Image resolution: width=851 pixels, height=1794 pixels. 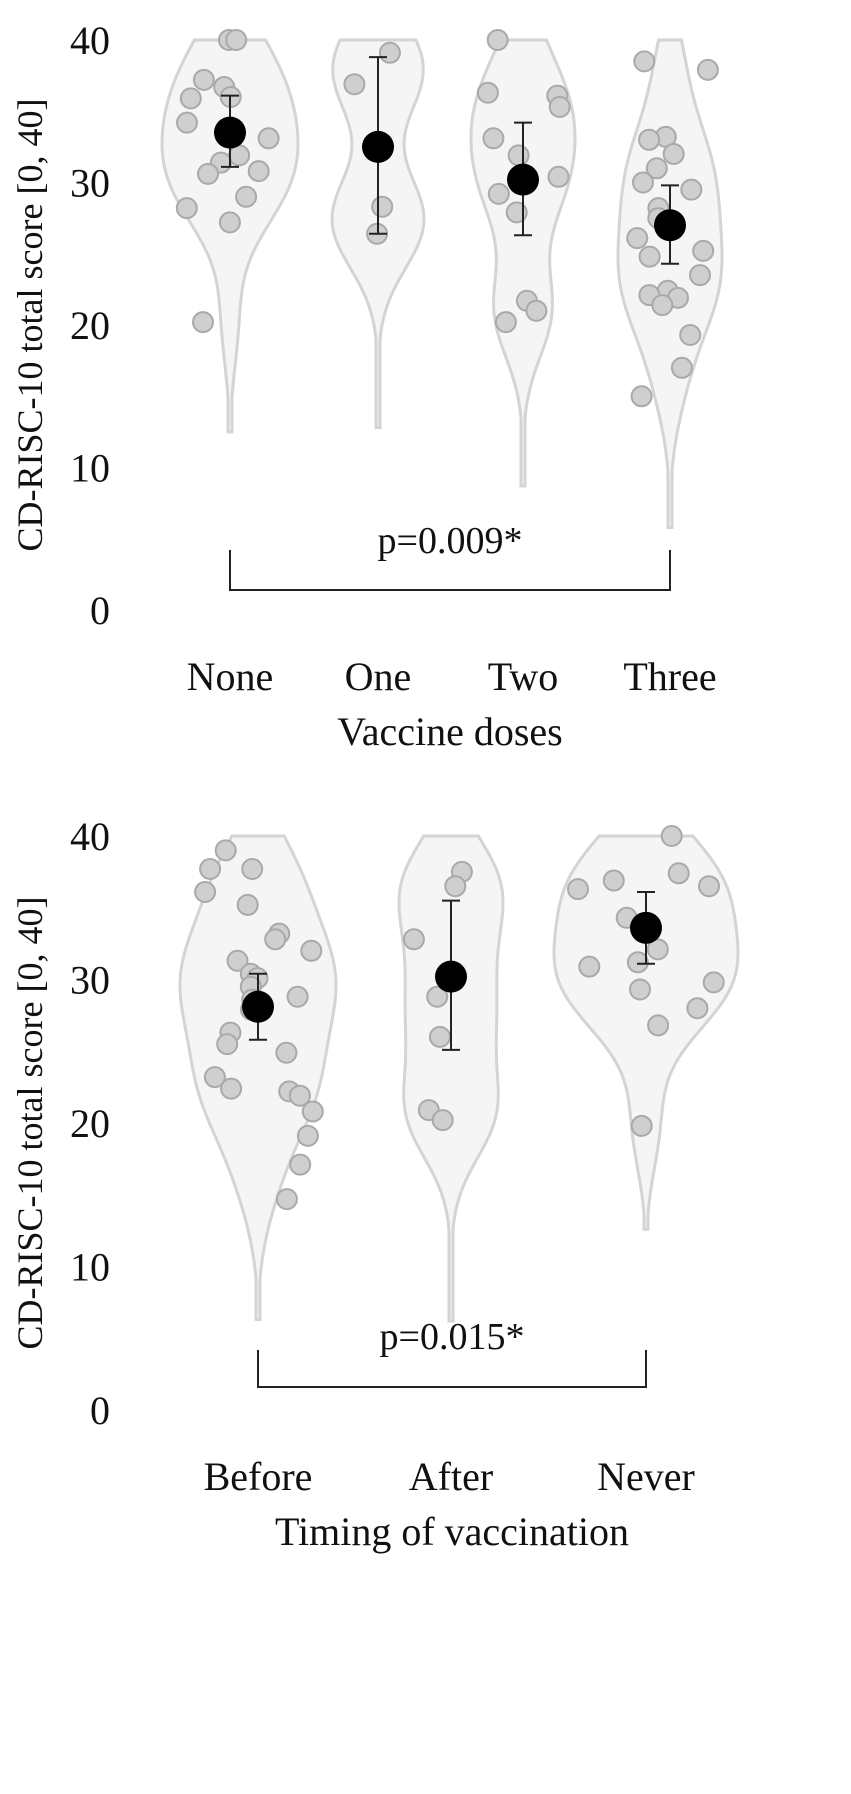 I want to click on violin-two, so click(x=523, y=263).